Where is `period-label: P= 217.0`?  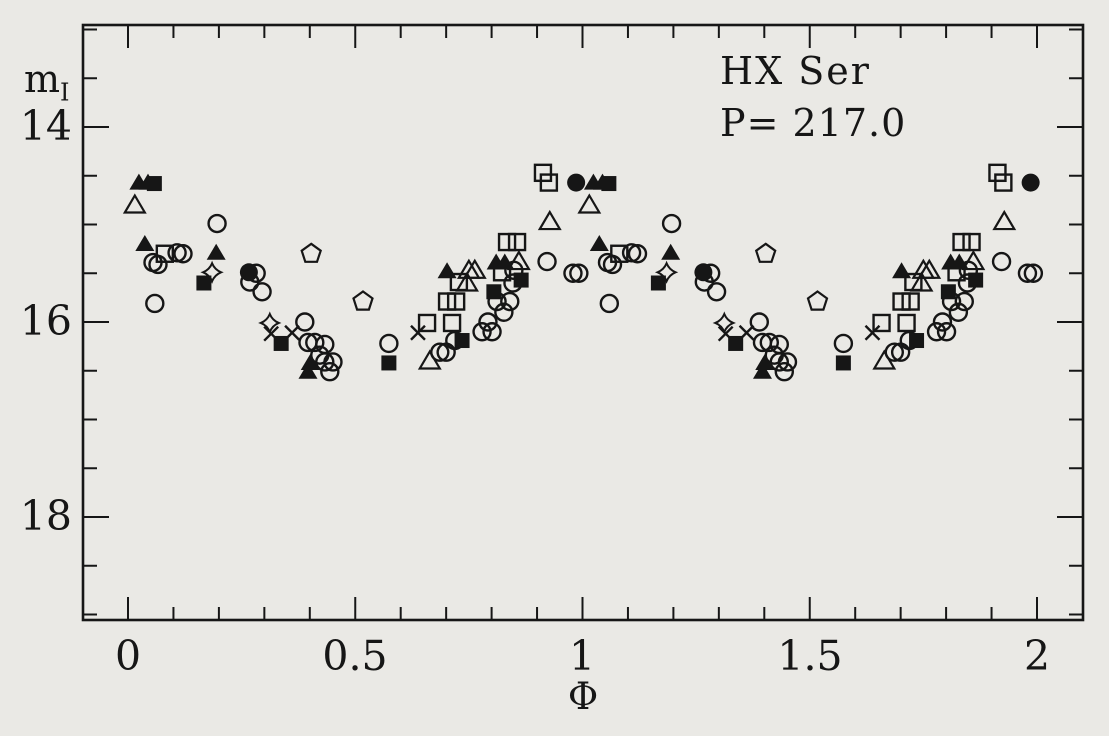 period-label: P= 217.0 is located at coordinates (813, 123).